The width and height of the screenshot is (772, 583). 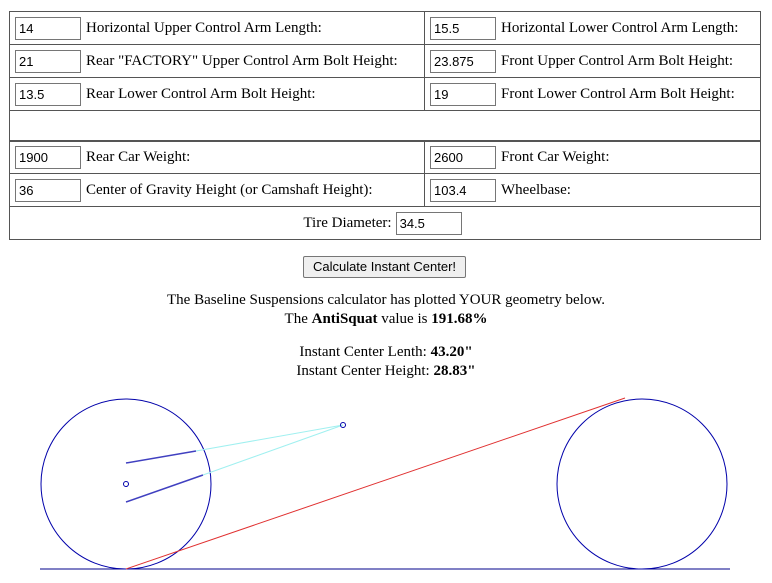 I want to click on text: value is, so click(x=404, y=319).